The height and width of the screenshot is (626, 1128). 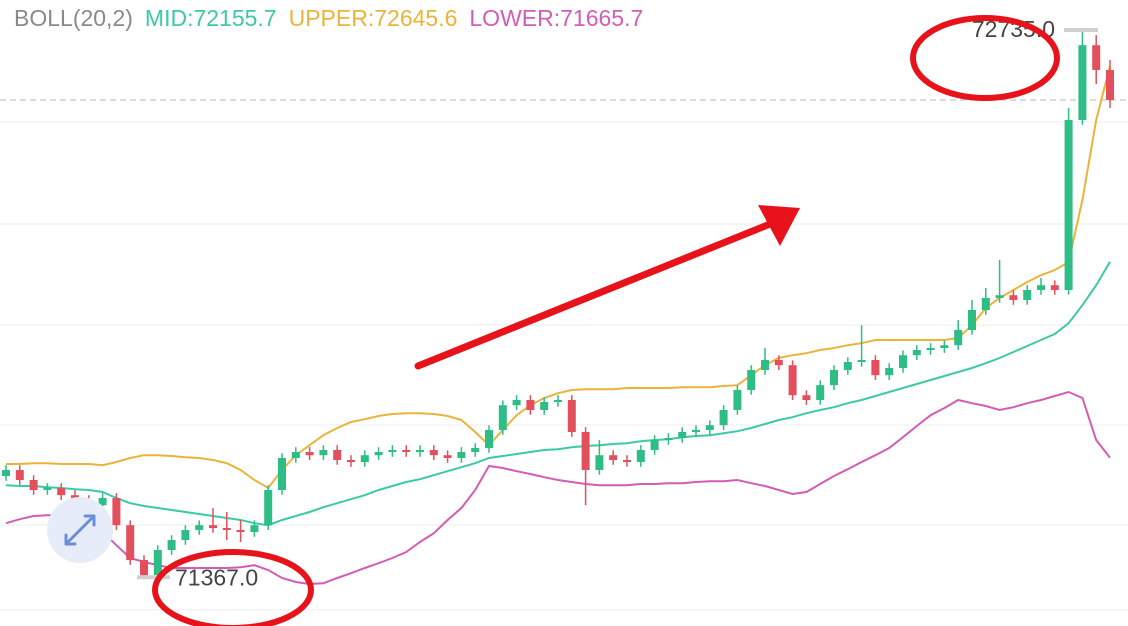 What do you see at coordinates (73, 18) in the screenshot?
I see `indicator-label: BOLL(20,2)` at bounding box center [73, 18].